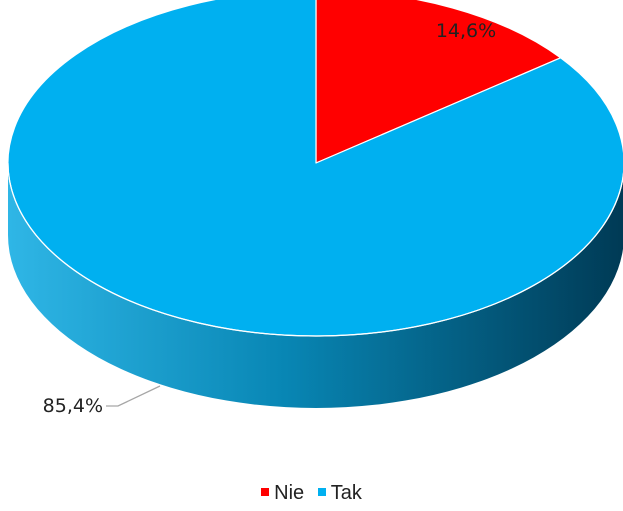 The height and width of the screenshot is (511, 623). I want to click on legend-item-nie: Nie, so click(282, 493).